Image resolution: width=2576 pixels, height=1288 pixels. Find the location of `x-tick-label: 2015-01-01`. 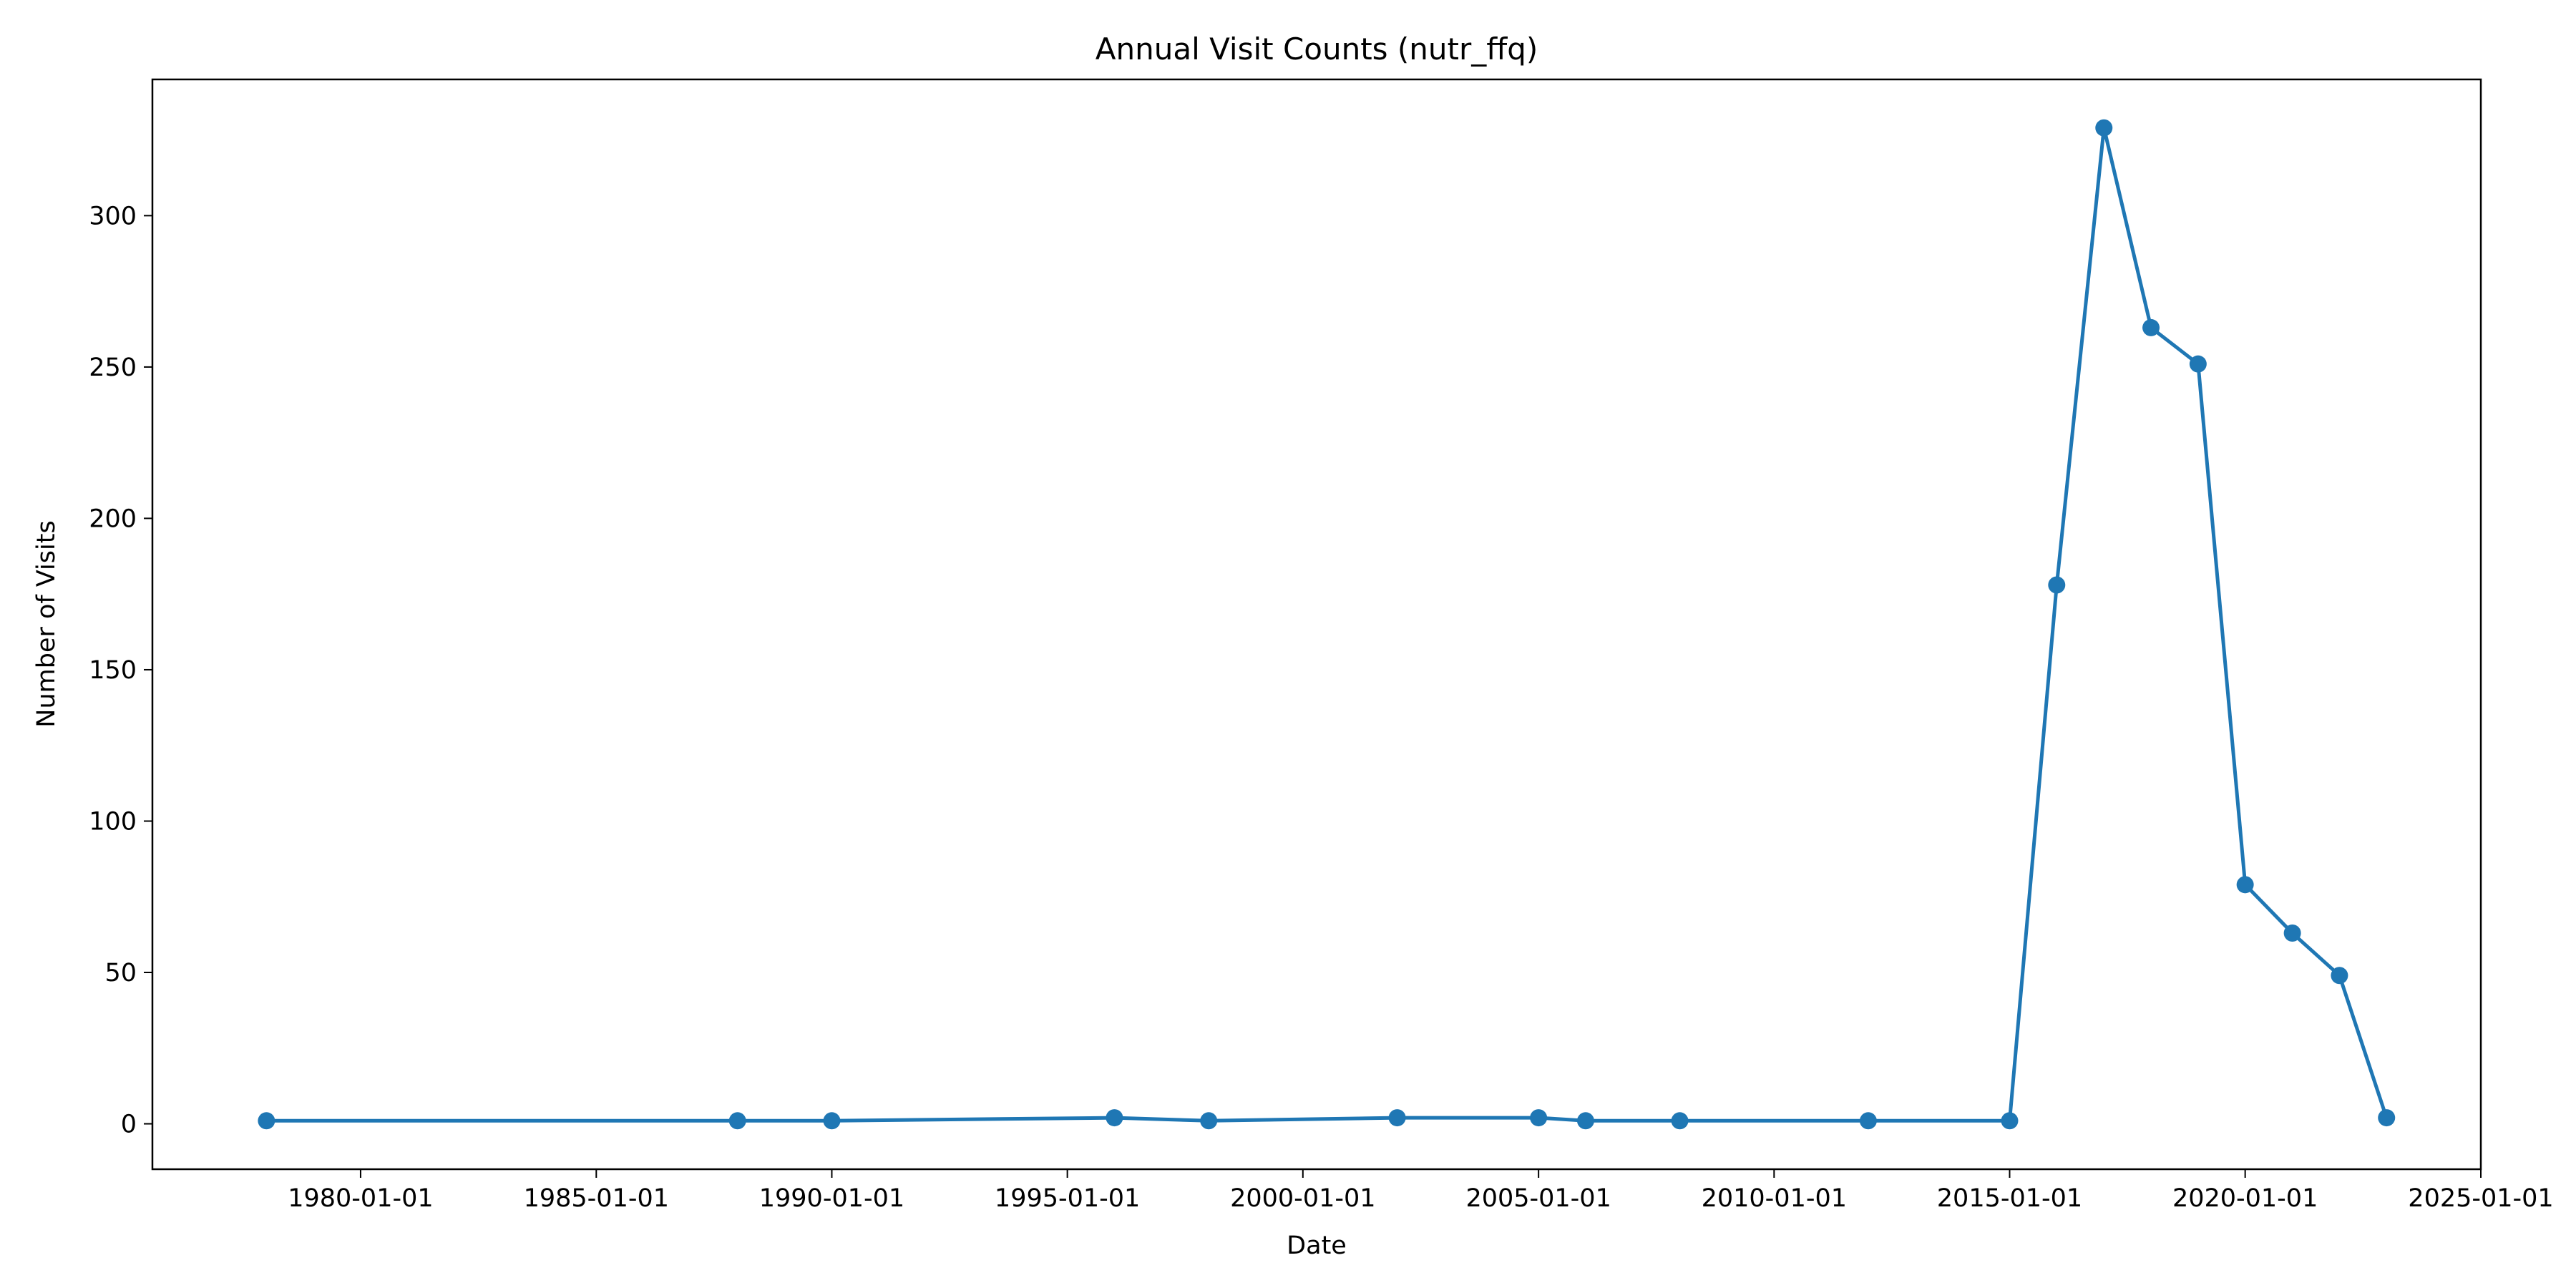

x-tick-label: 2015-01-01 is located at coordinates (2009, 1198).